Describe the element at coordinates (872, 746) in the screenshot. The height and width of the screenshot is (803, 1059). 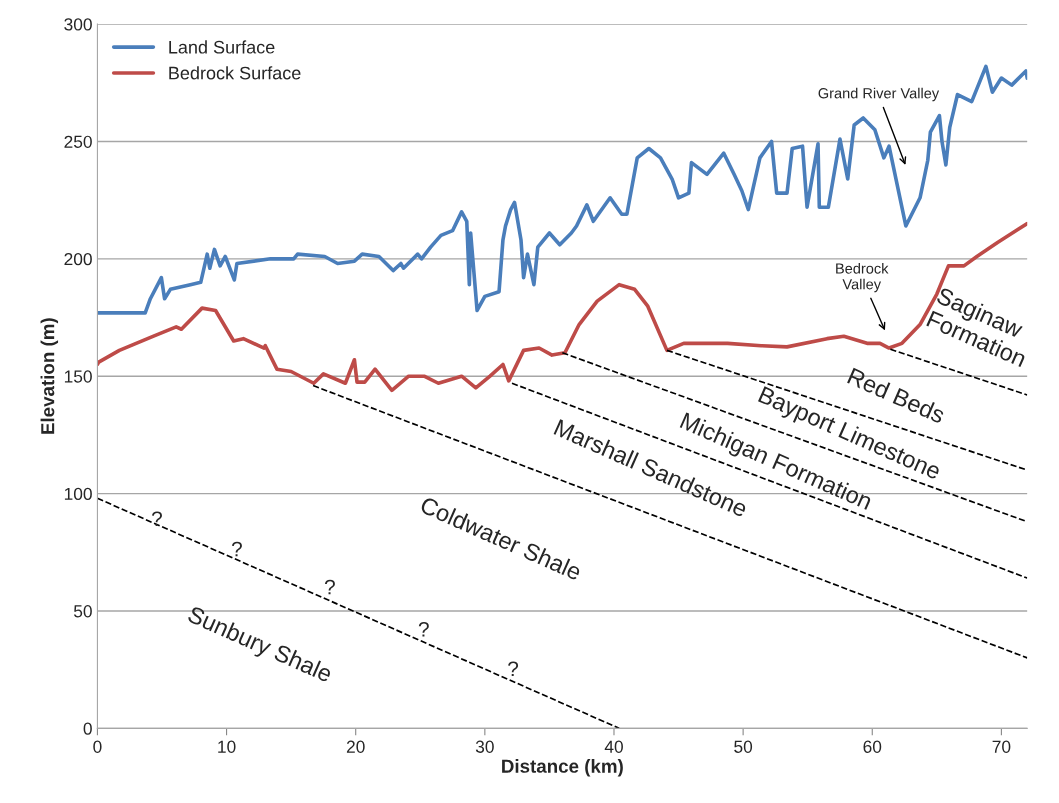
I see `x-tick-label: 60` at that location.